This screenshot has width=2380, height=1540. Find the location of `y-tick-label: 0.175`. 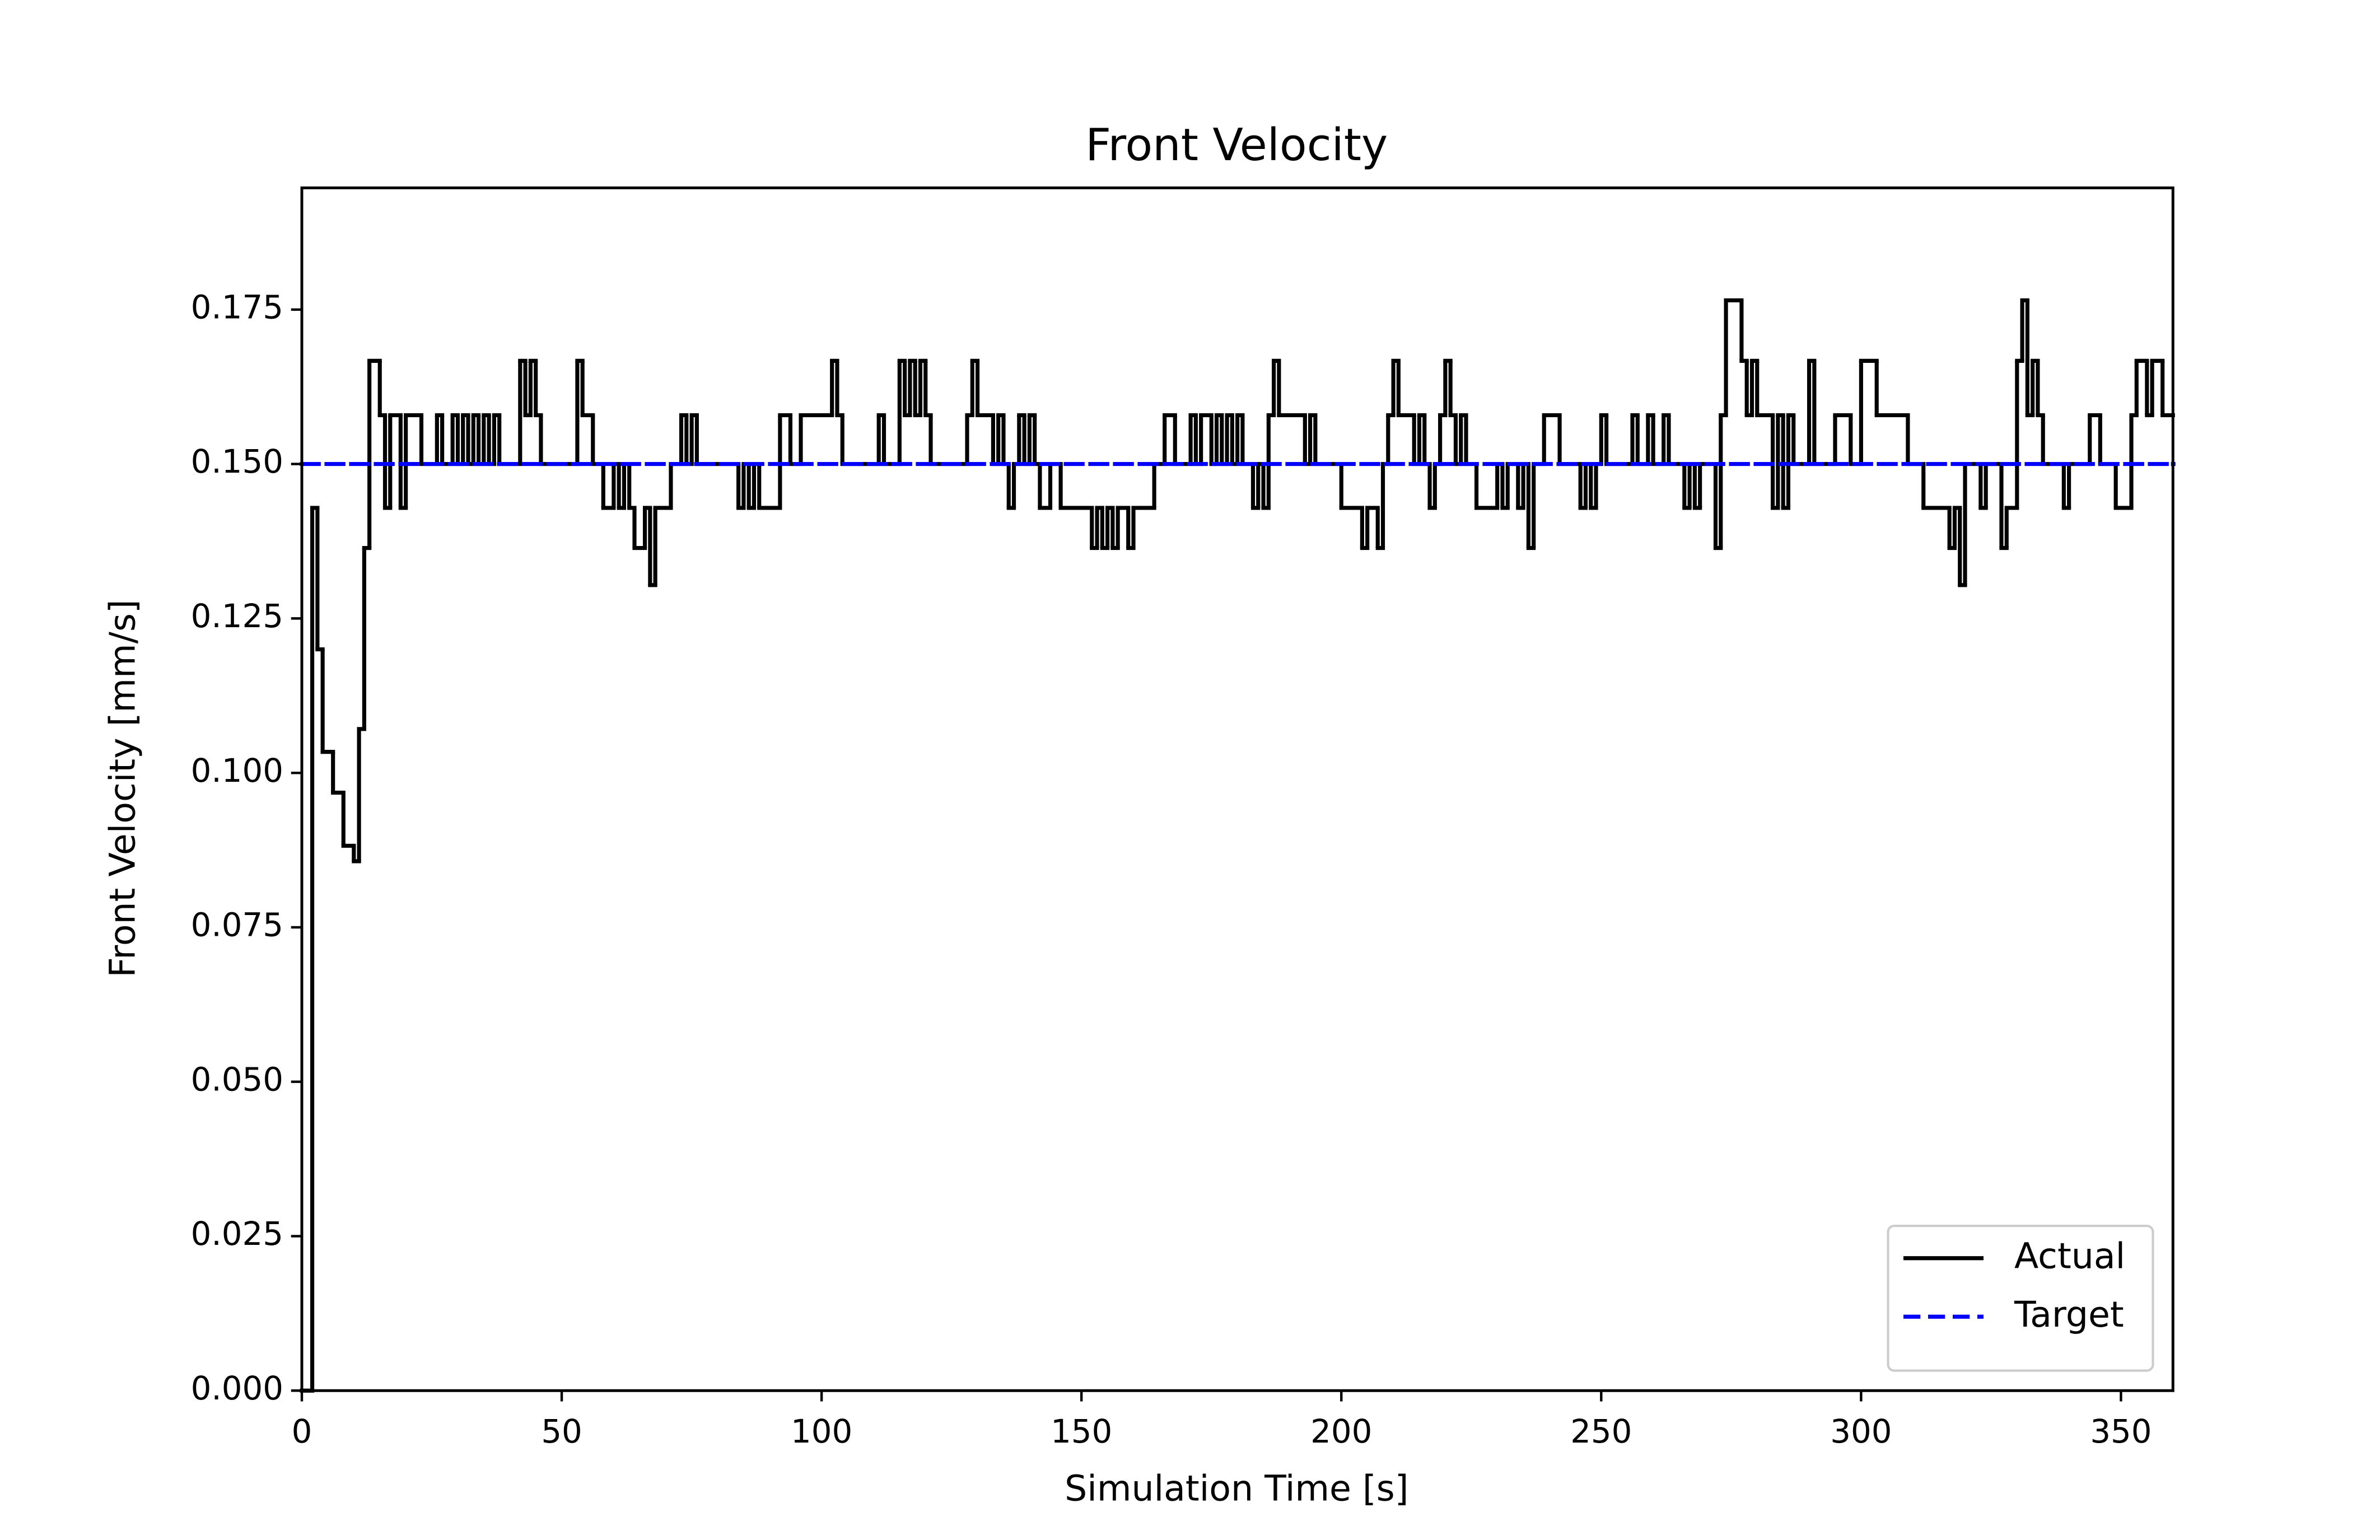

y-tick-label: 0.175 is located at coordinates (237, 307).